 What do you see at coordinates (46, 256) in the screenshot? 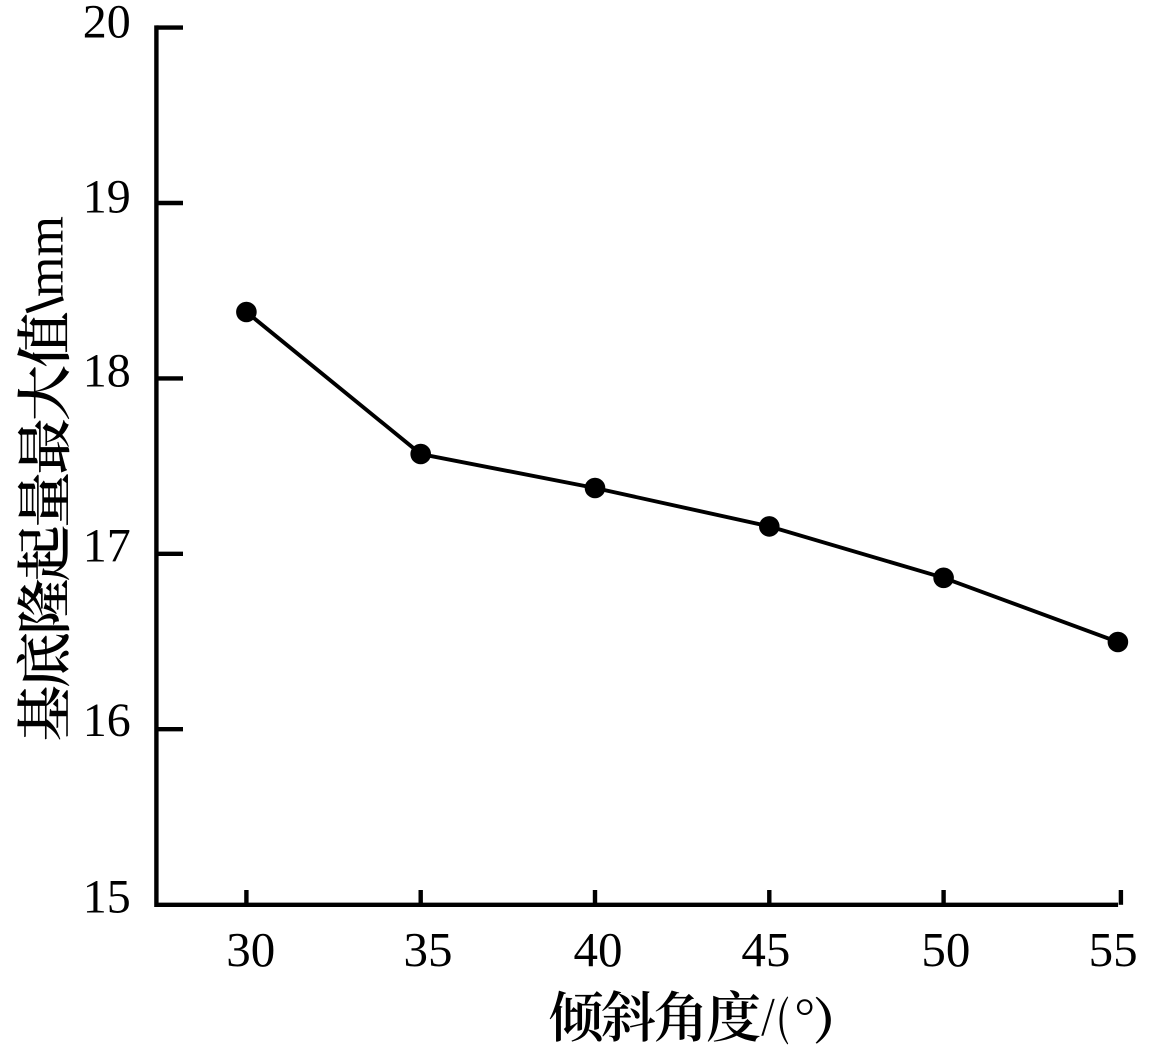
I see `svg-text: mm` at bounding box center [46, 256].